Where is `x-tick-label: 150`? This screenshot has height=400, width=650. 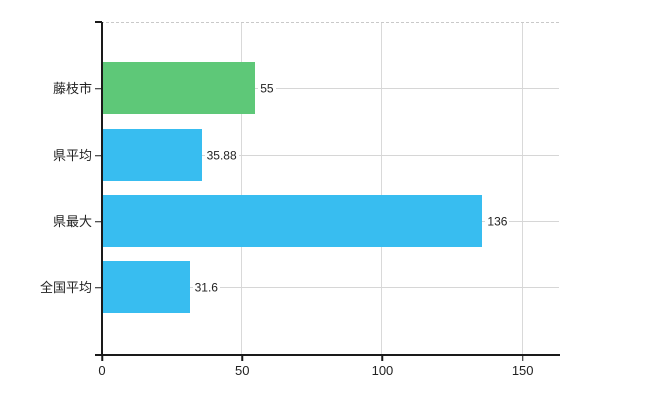
x-tick-label: 150 is located at coordinates (522, 370).